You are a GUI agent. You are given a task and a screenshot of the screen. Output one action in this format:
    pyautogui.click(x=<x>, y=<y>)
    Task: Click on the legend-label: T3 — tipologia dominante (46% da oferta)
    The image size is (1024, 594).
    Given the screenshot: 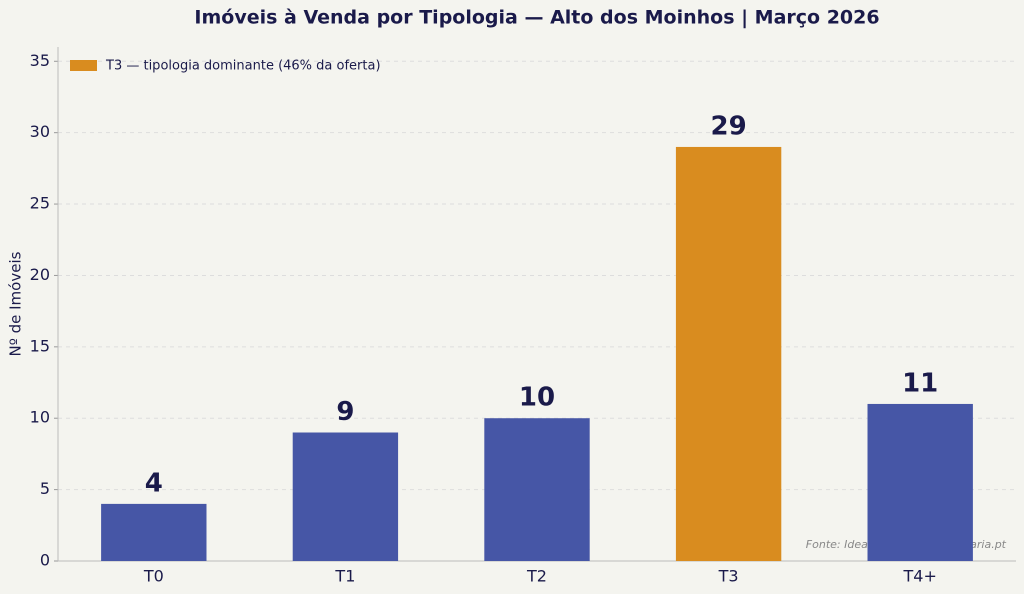 What is the action you would take?
    pyautogui.click(x=243, y=66)
    